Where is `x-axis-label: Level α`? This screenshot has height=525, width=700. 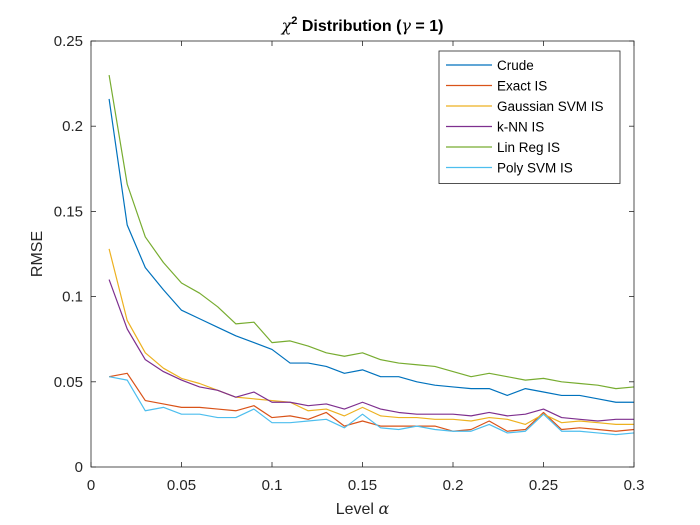
x-axis-label: Level α is located at coordinates (363, 508).